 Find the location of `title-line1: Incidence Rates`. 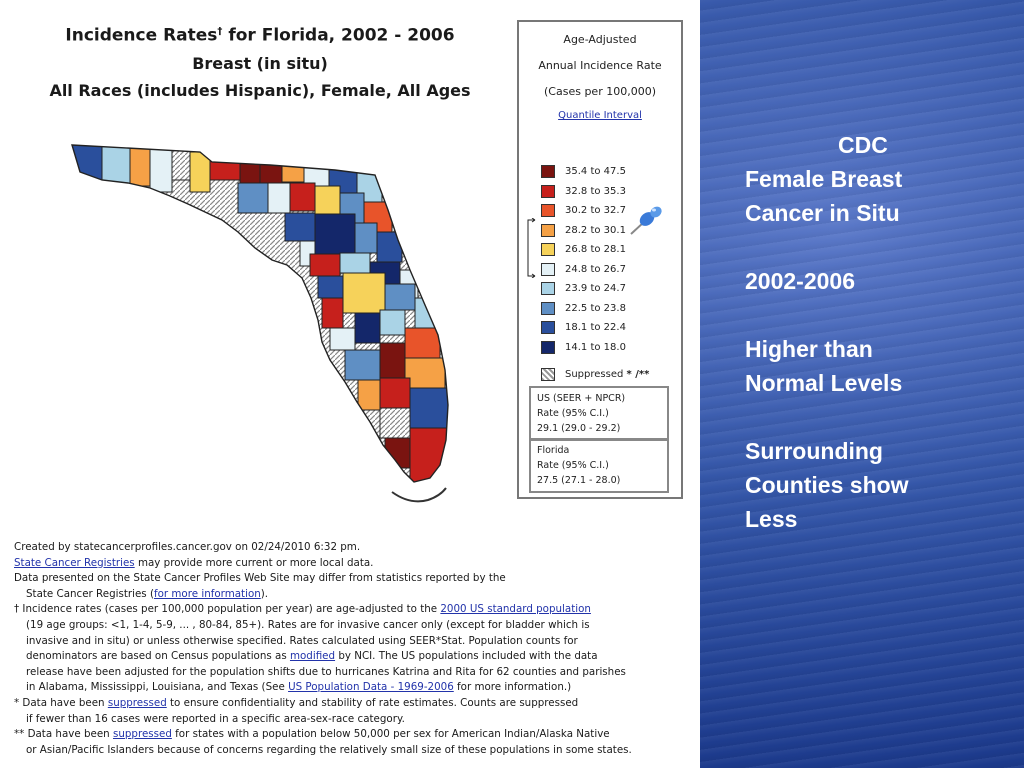

title-line1: Incidence Rates is located at coordinates (141, 35).